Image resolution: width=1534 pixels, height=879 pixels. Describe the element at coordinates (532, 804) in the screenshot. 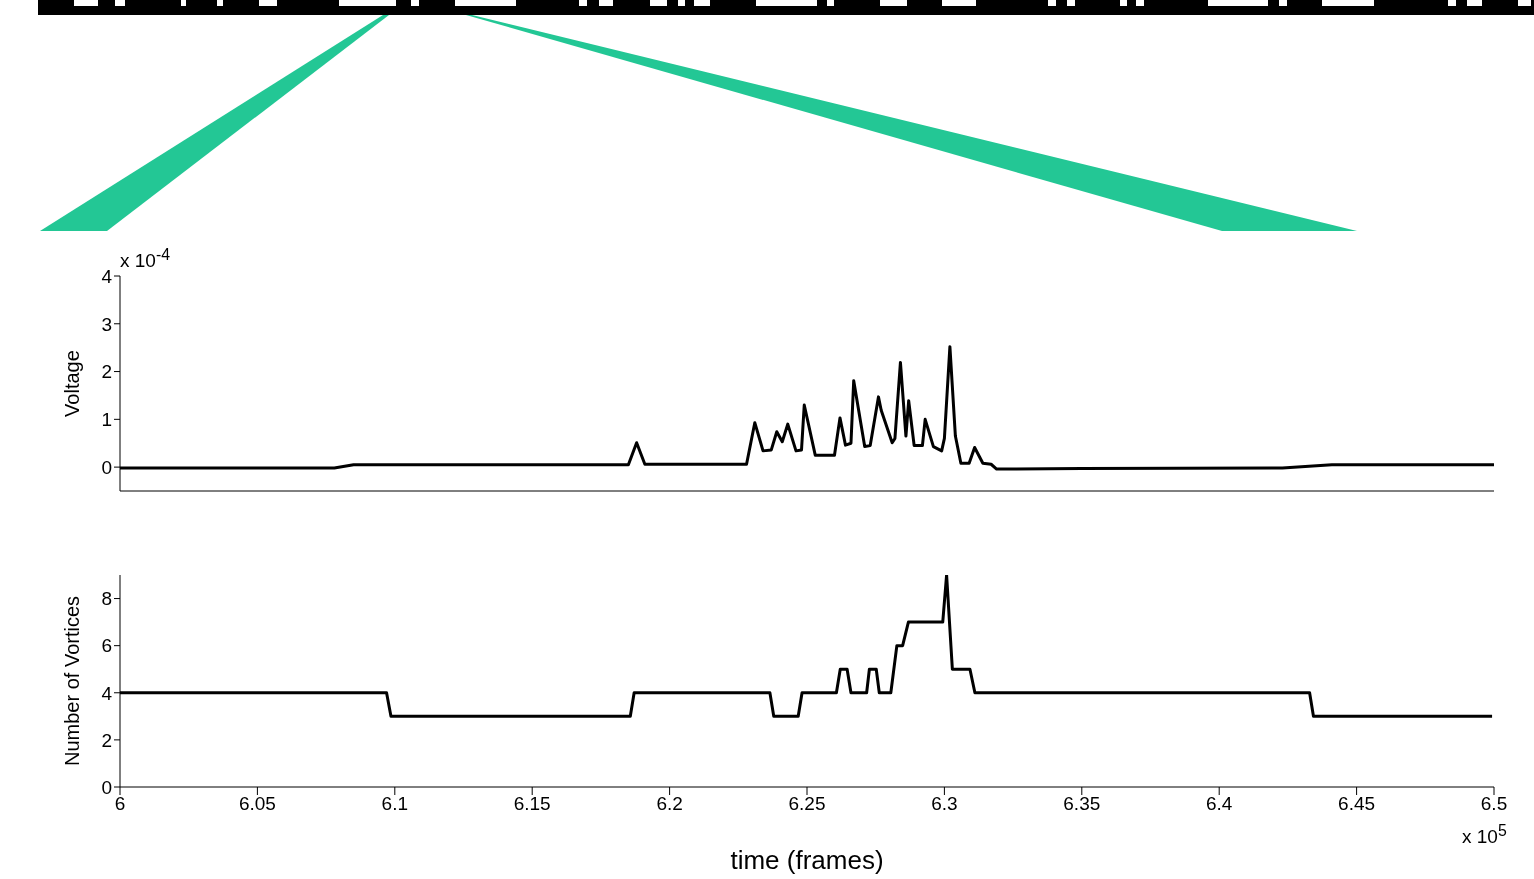

I see `x-tick-label: 6.15` at that location.